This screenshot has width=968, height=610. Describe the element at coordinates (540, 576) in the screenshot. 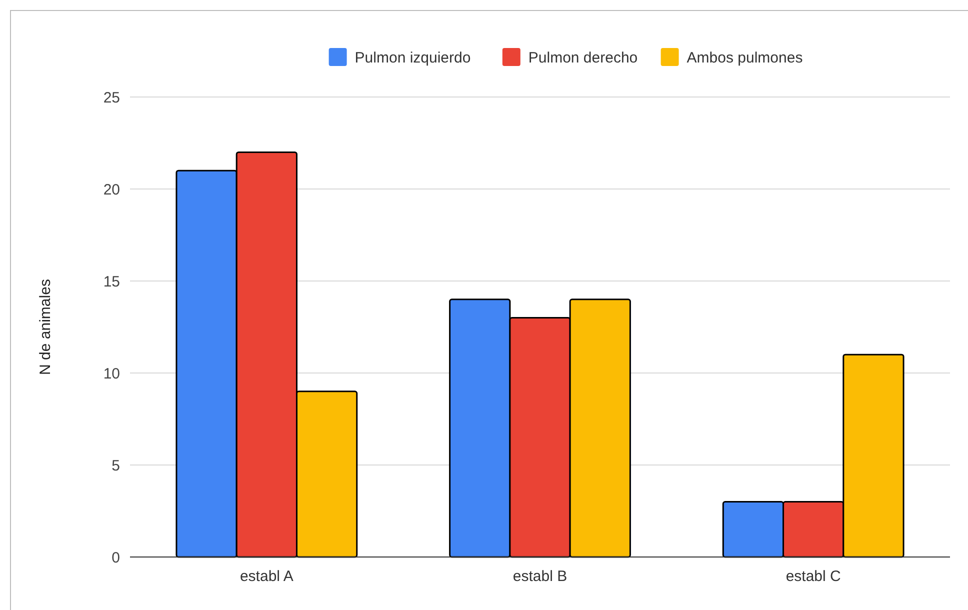

I see `x-tick-label: establ B` at that location.